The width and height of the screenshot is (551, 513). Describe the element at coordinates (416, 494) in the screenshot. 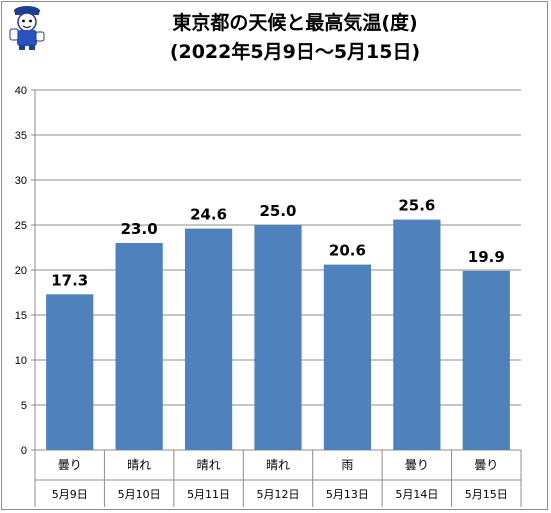

I see `x-tick-label: 5月14日` at that location.